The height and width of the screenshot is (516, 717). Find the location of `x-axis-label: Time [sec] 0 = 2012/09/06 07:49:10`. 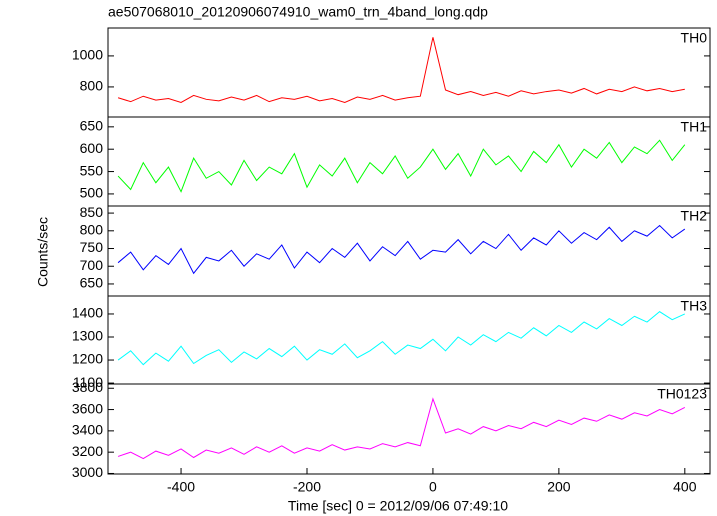

x-axis-label: Time [sec] 0 = 2012/09/06 07:49:10 is located at coordinates (398, 506).